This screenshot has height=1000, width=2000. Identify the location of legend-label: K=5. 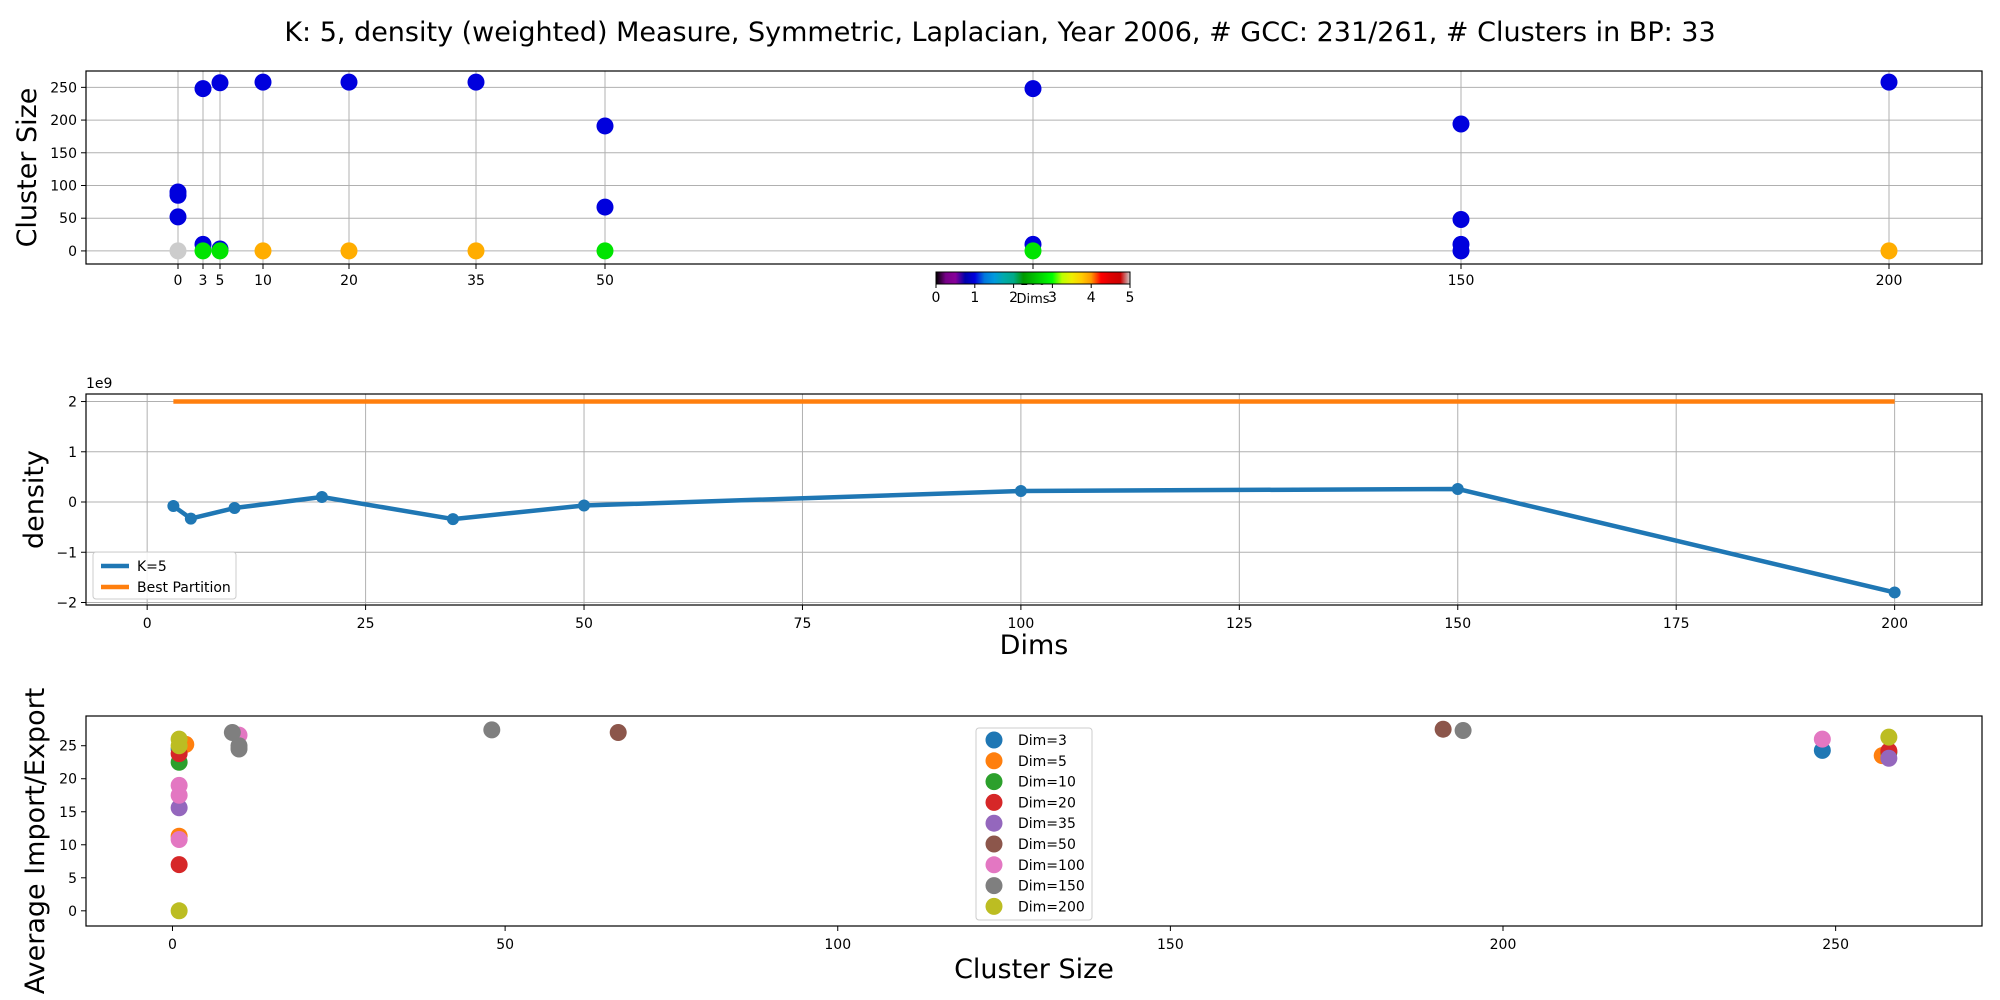
(152, 567).